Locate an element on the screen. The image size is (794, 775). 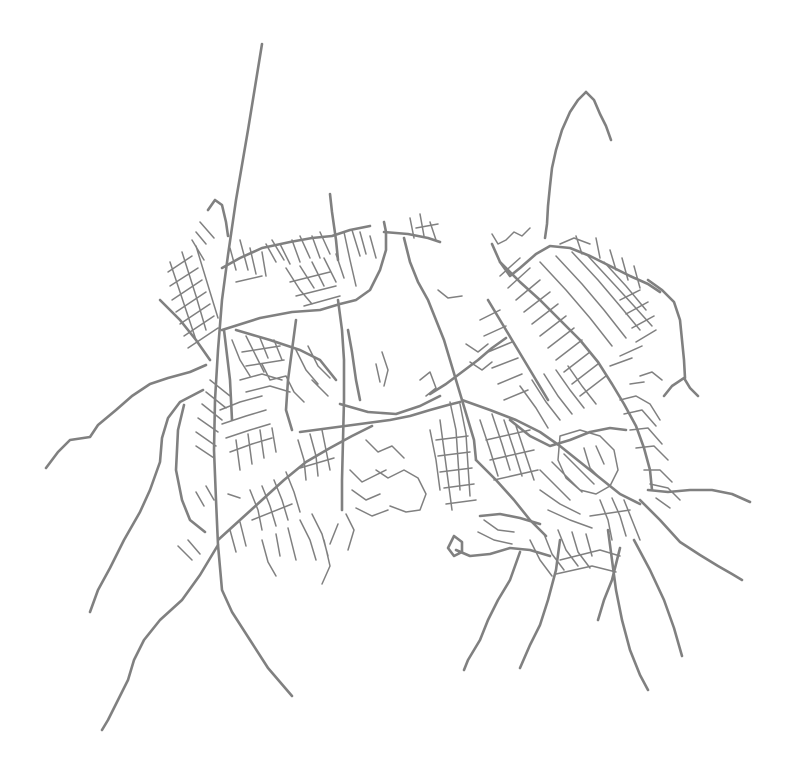
east-street-grid is located at coordinates (555, 402).